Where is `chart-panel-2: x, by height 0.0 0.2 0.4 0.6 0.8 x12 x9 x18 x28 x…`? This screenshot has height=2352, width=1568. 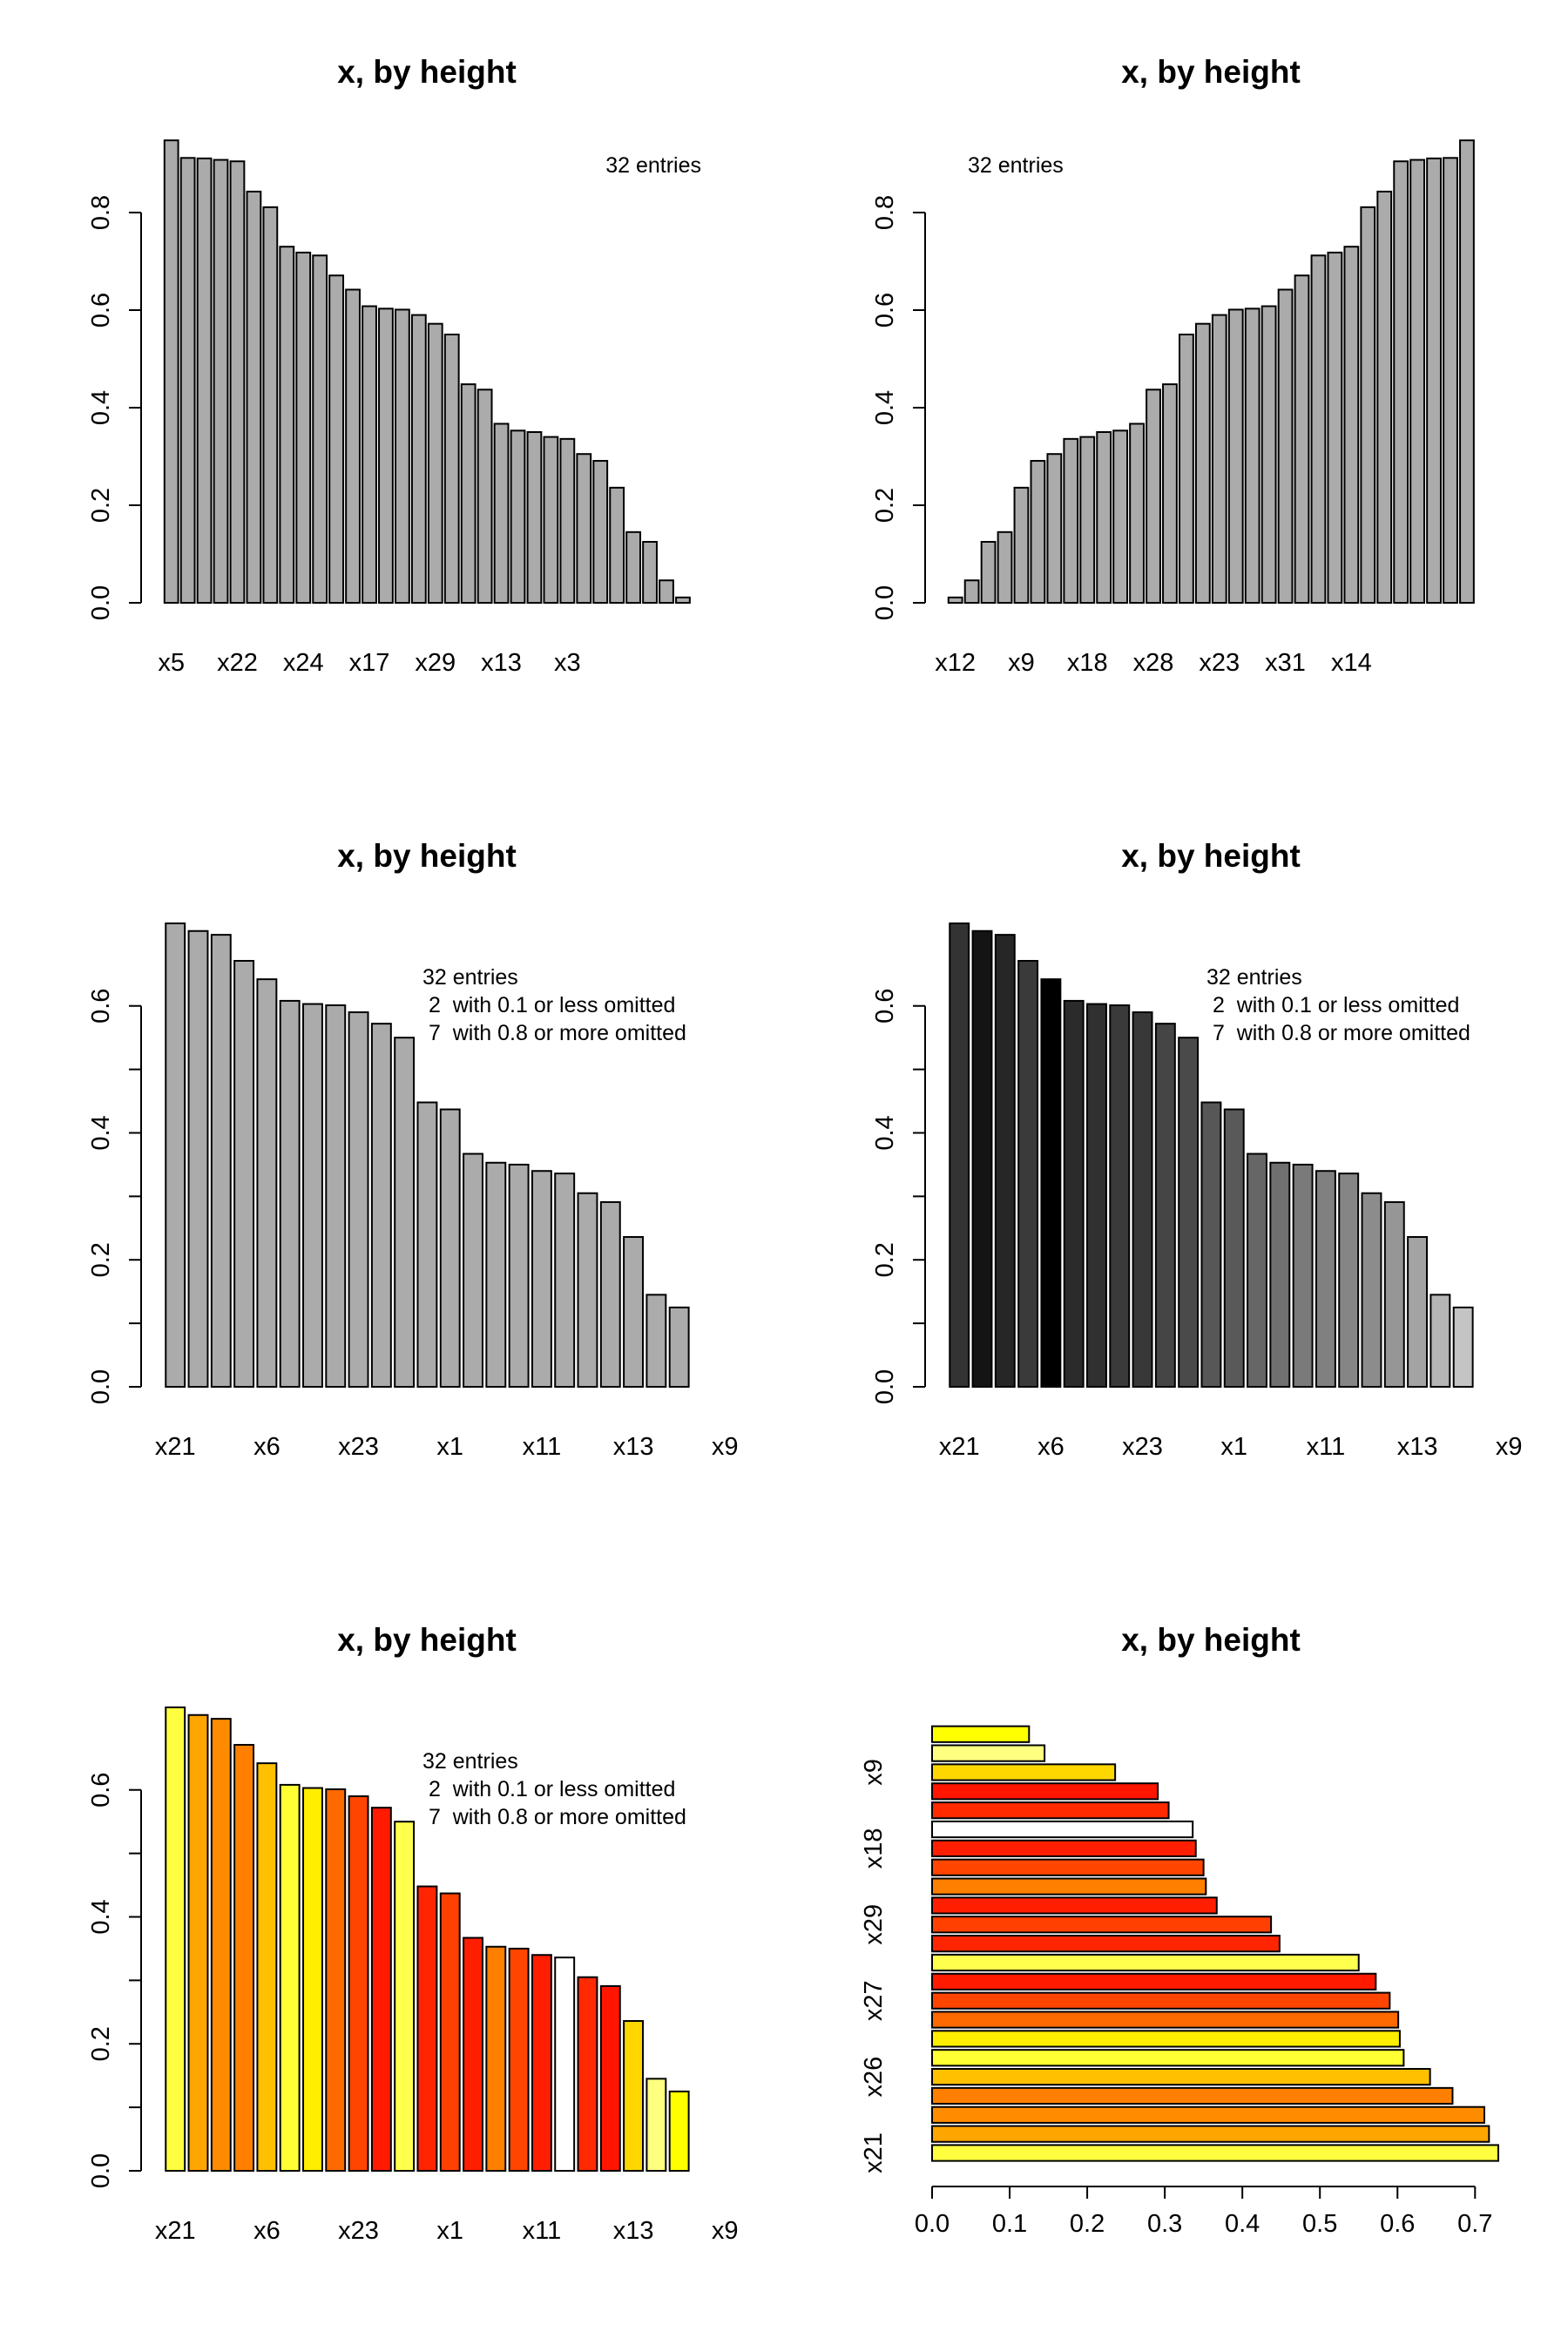
chart-panel-2: x, by height 0.0 0.2 0.4 0.6 0.8 x12 x9 x18 x28 x… is located at coordinates (1173, 366).